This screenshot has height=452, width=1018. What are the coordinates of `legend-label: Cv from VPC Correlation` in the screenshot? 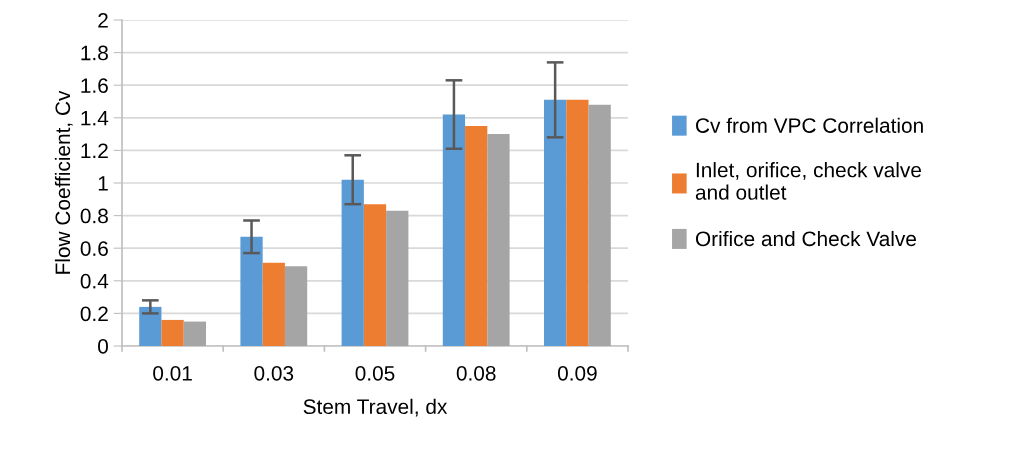 It's located at (809, 125).